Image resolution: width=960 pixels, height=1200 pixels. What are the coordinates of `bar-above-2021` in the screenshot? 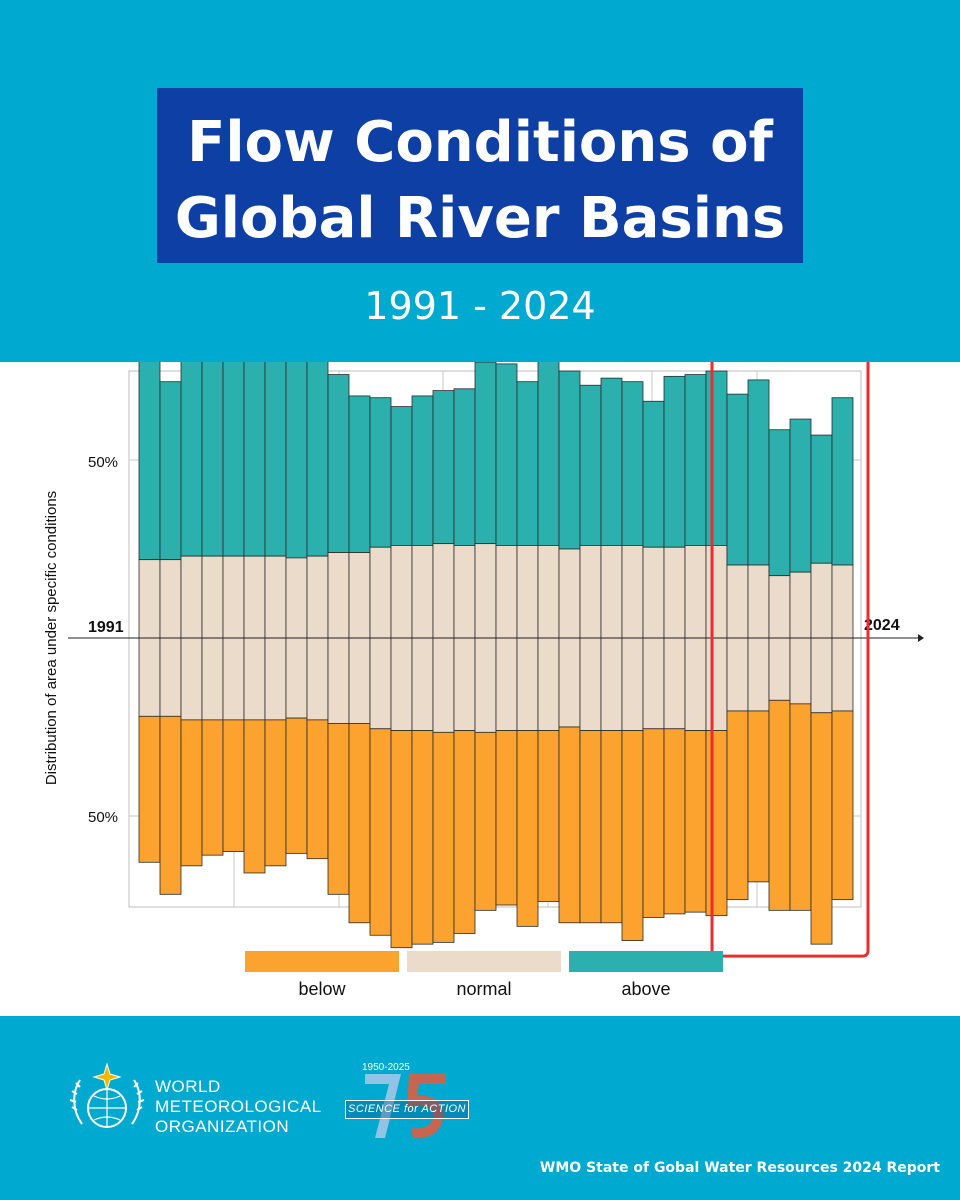 It's located at (779, 503).